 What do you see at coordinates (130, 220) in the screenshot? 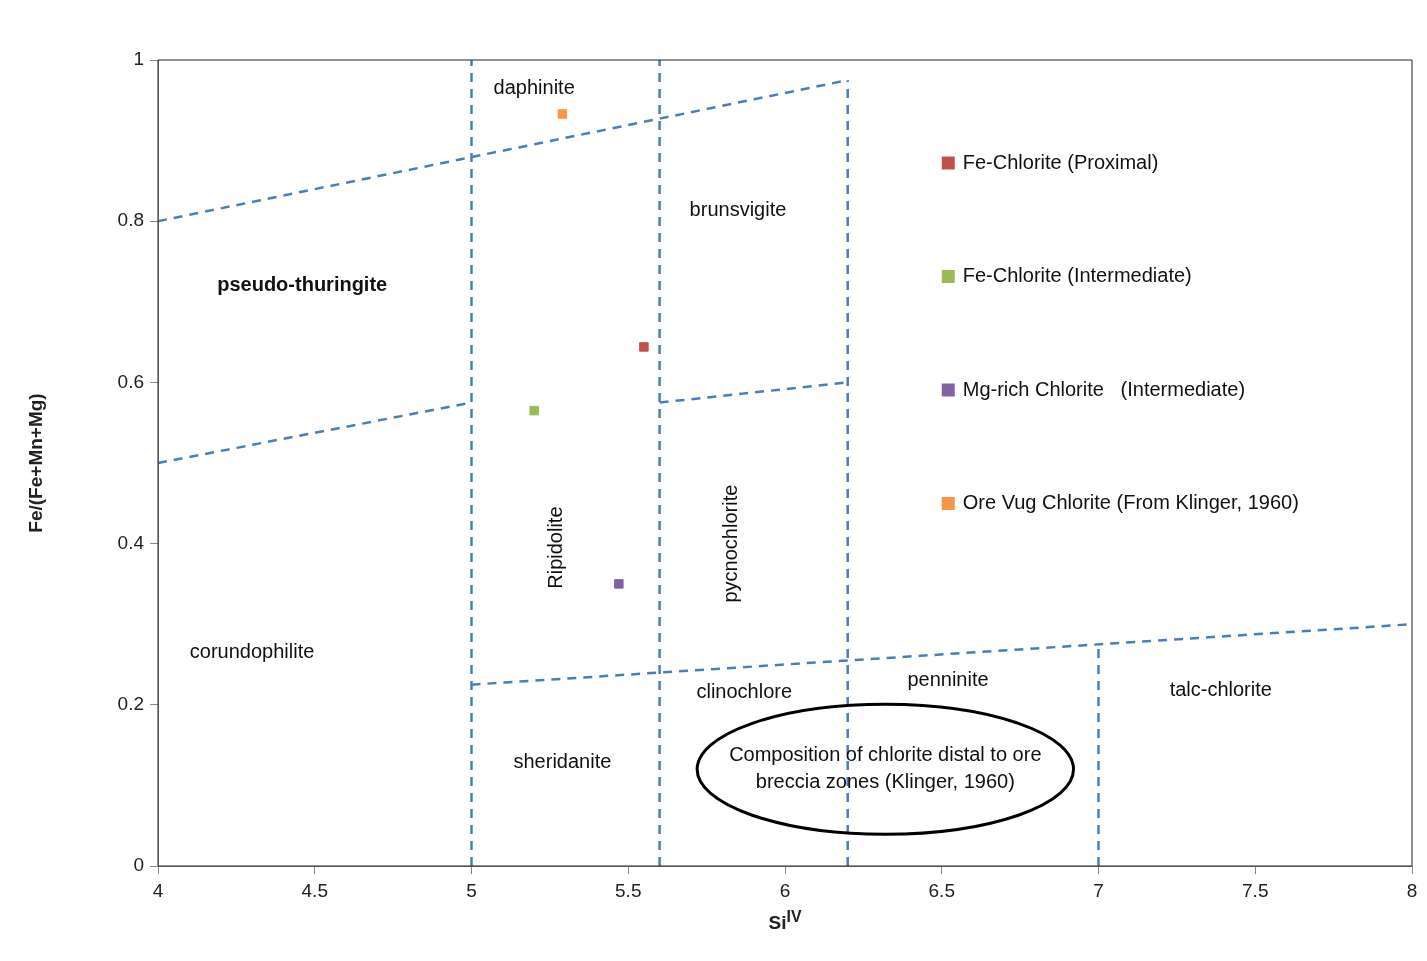
I see `y-tick-label: 0.8` at bounding box center [130, 220].